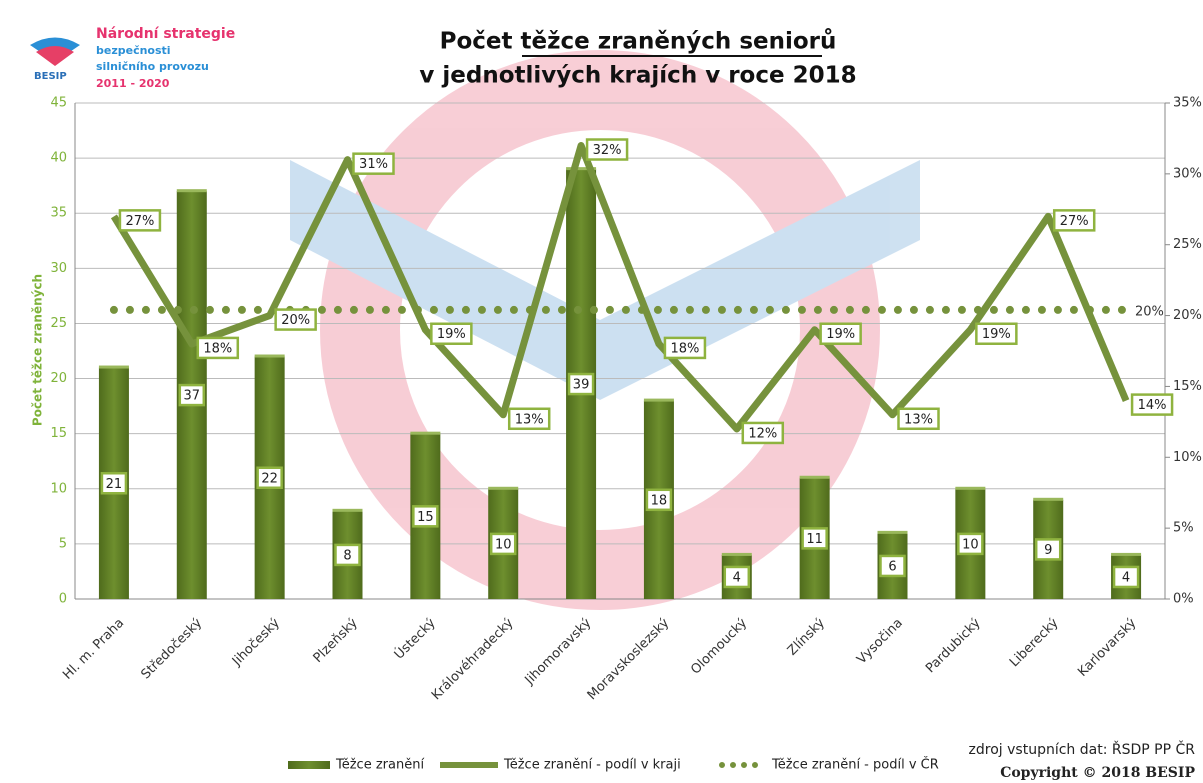 This screenshot has width=1203, height=783. I want to click on data-label: 11, so click(814, 539).